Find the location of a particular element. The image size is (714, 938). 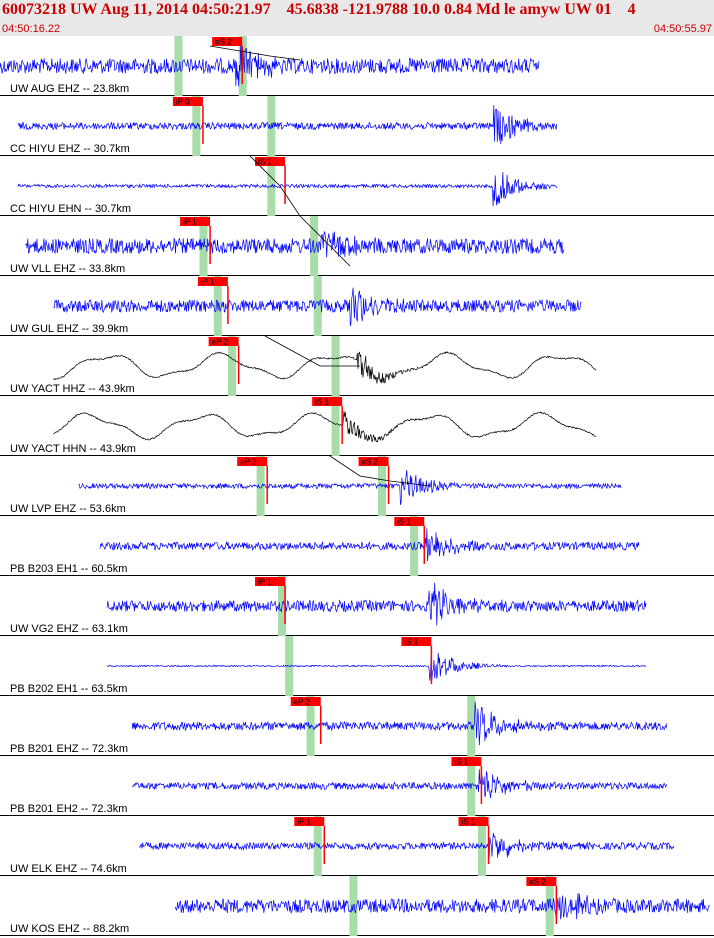

channel-row: iP 0 CC HIYU EHZ -- 30.7km is located at coordinates (357, 126).